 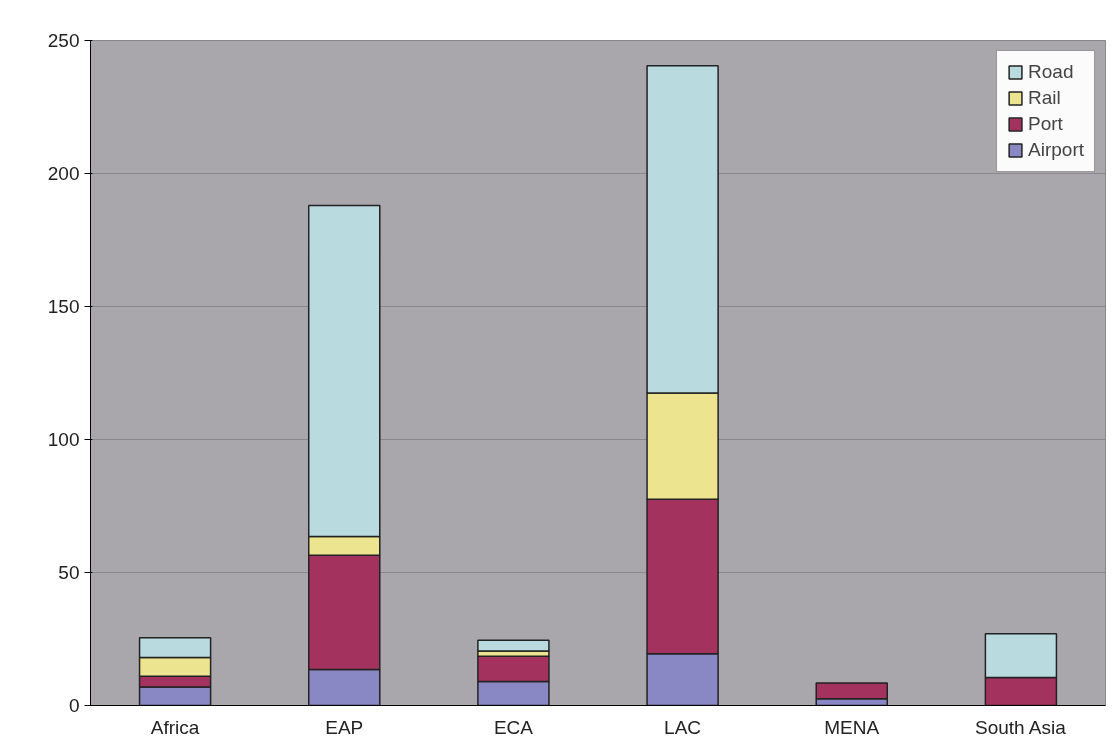 What do you see at coordinates (1056, 150) in the screenshot?
I see `legend-label: Airport` at bounding box center [1056, 150].